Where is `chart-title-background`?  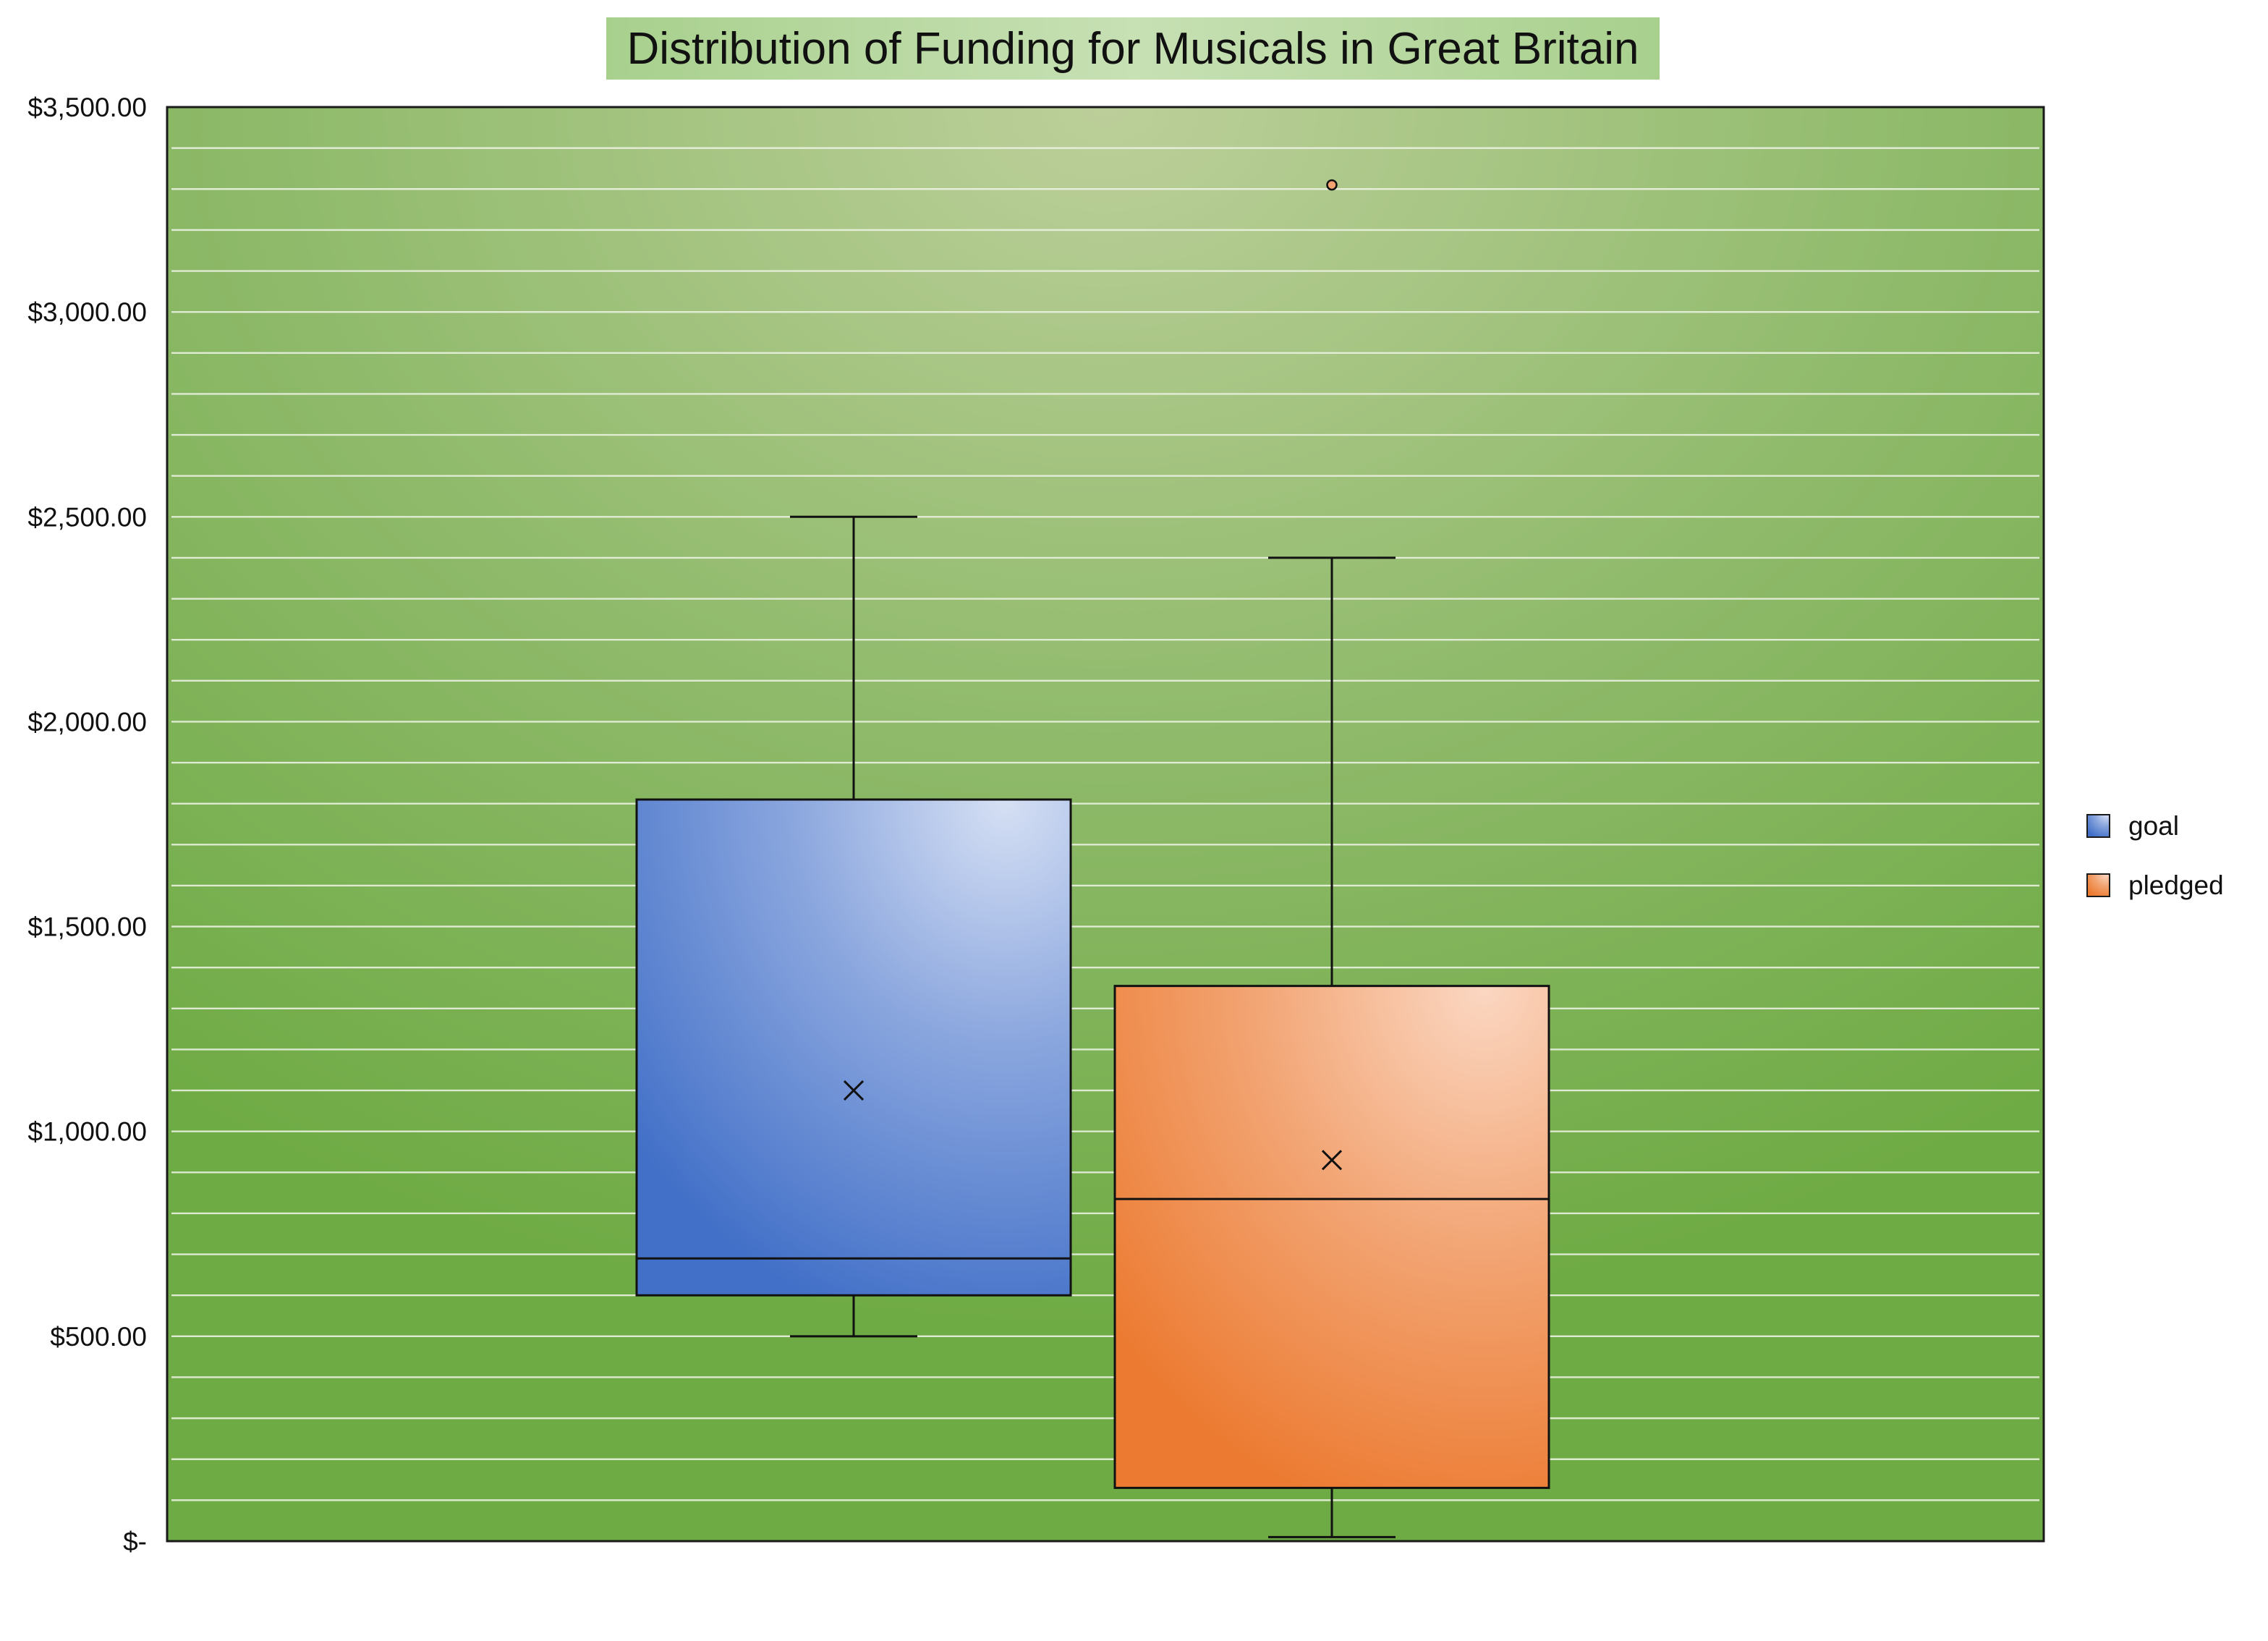
chart-title-background is located at coordinates (1133, 48).